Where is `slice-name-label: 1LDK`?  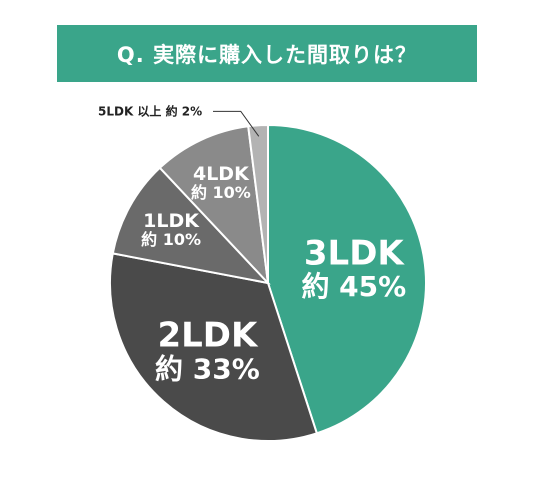
slice-name-label: 1LDK is located at coordinates (171, 221).